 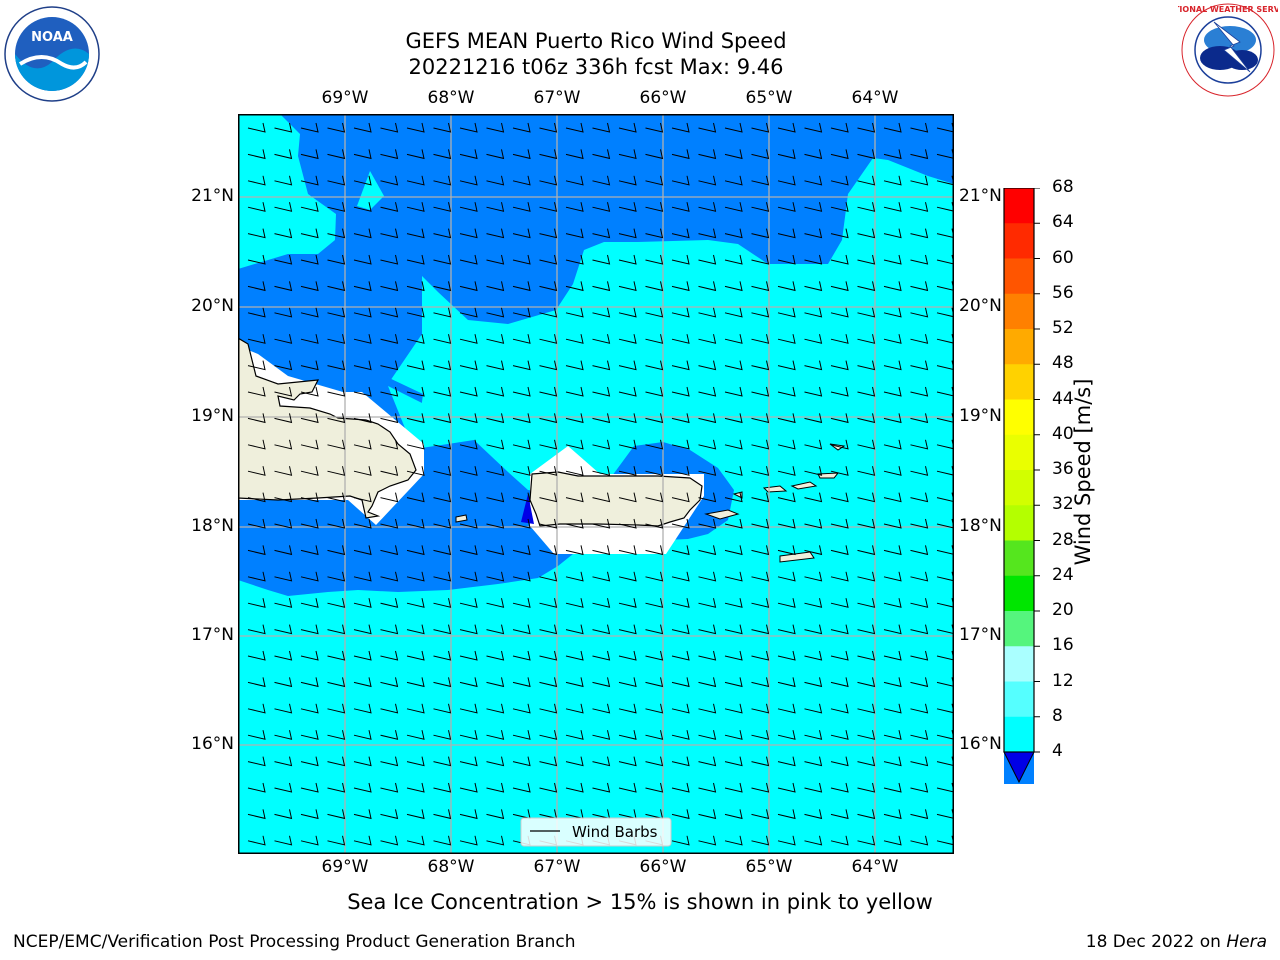 I want to click on latitude-label-left: 17°N, so click(x=212, y=635).